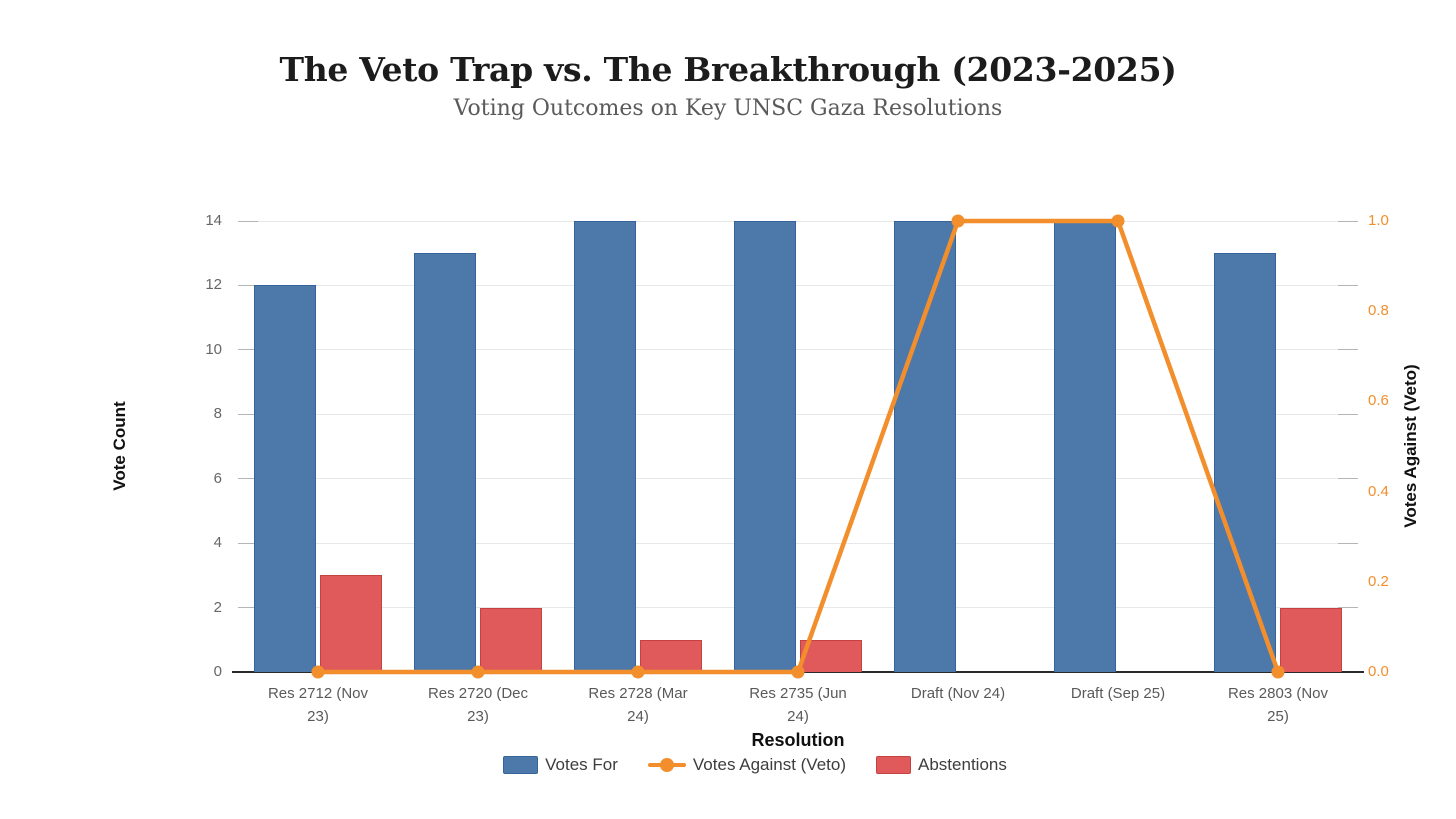 The width and height of the screenshot is (1456, 819). What do you see at coordinates (798, 740) in the screenshot?
I see `x-axis-title: Resolution` at bounding box center [798, 740].